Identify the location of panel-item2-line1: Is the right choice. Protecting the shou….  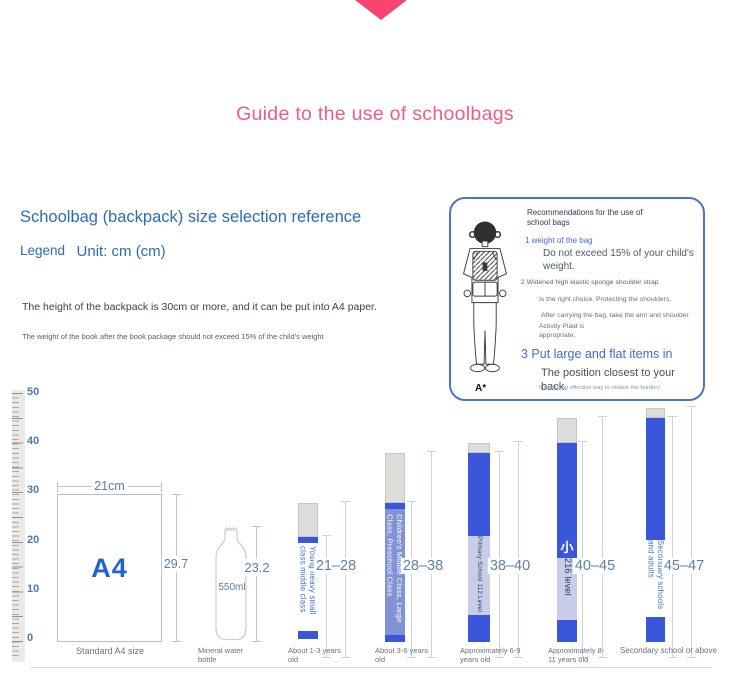
(605, 299).